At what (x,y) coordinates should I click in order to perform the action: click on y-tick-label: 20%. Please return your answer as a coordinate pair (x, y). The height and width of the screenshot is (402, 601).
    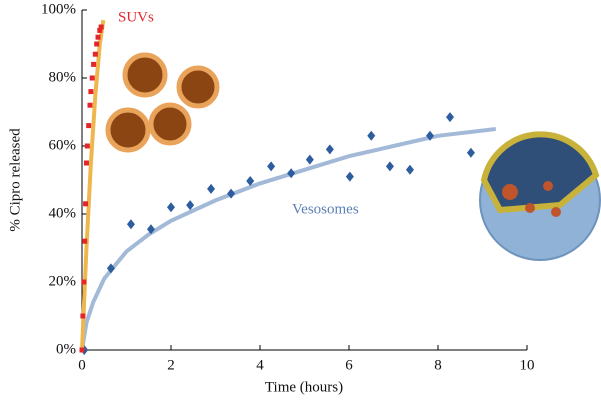
    Looking at the image, I should click on (63, 281).